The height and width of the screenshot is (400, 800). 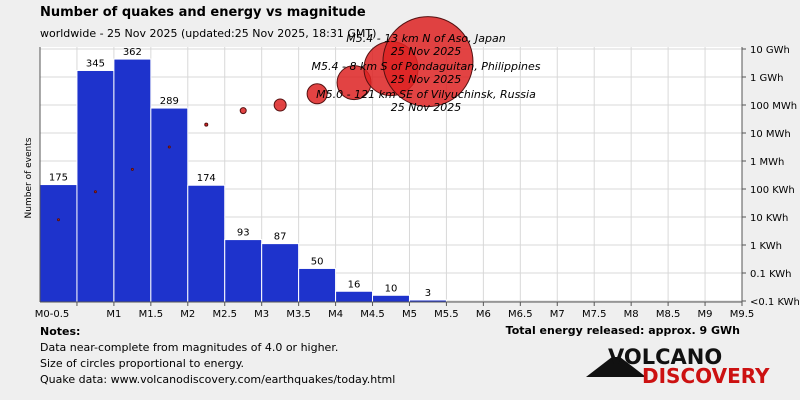 What do you see at coordinates (317, 261) in the screenshot?
I see `count-label: 50` at bounding box center [317, 261].